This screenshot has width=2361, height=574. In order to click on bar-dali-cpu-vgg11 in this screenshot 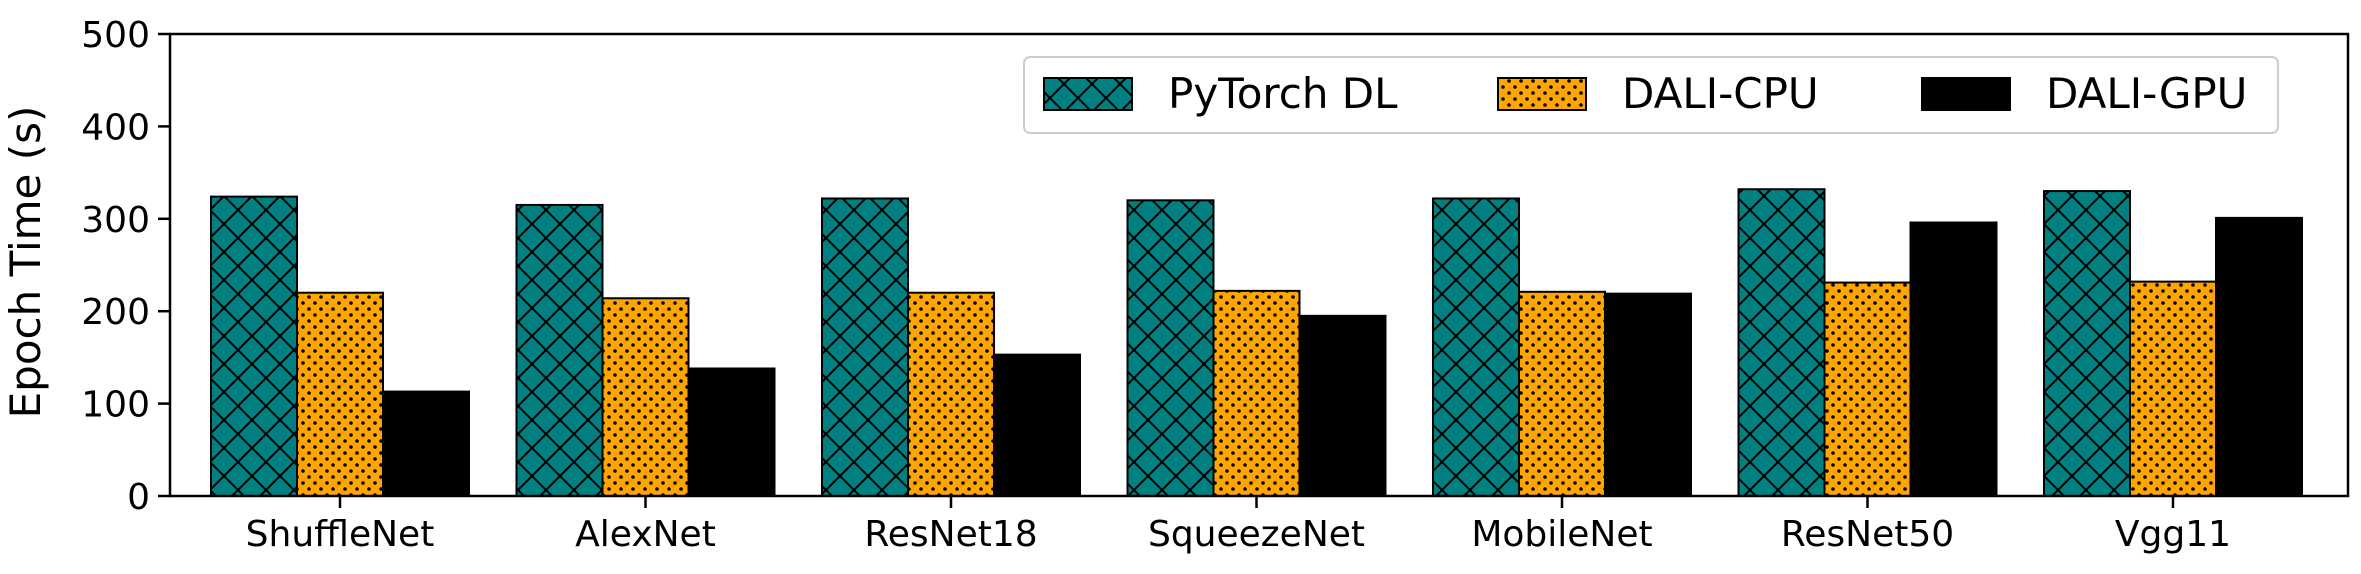, I will do `click(2173, 388)`.